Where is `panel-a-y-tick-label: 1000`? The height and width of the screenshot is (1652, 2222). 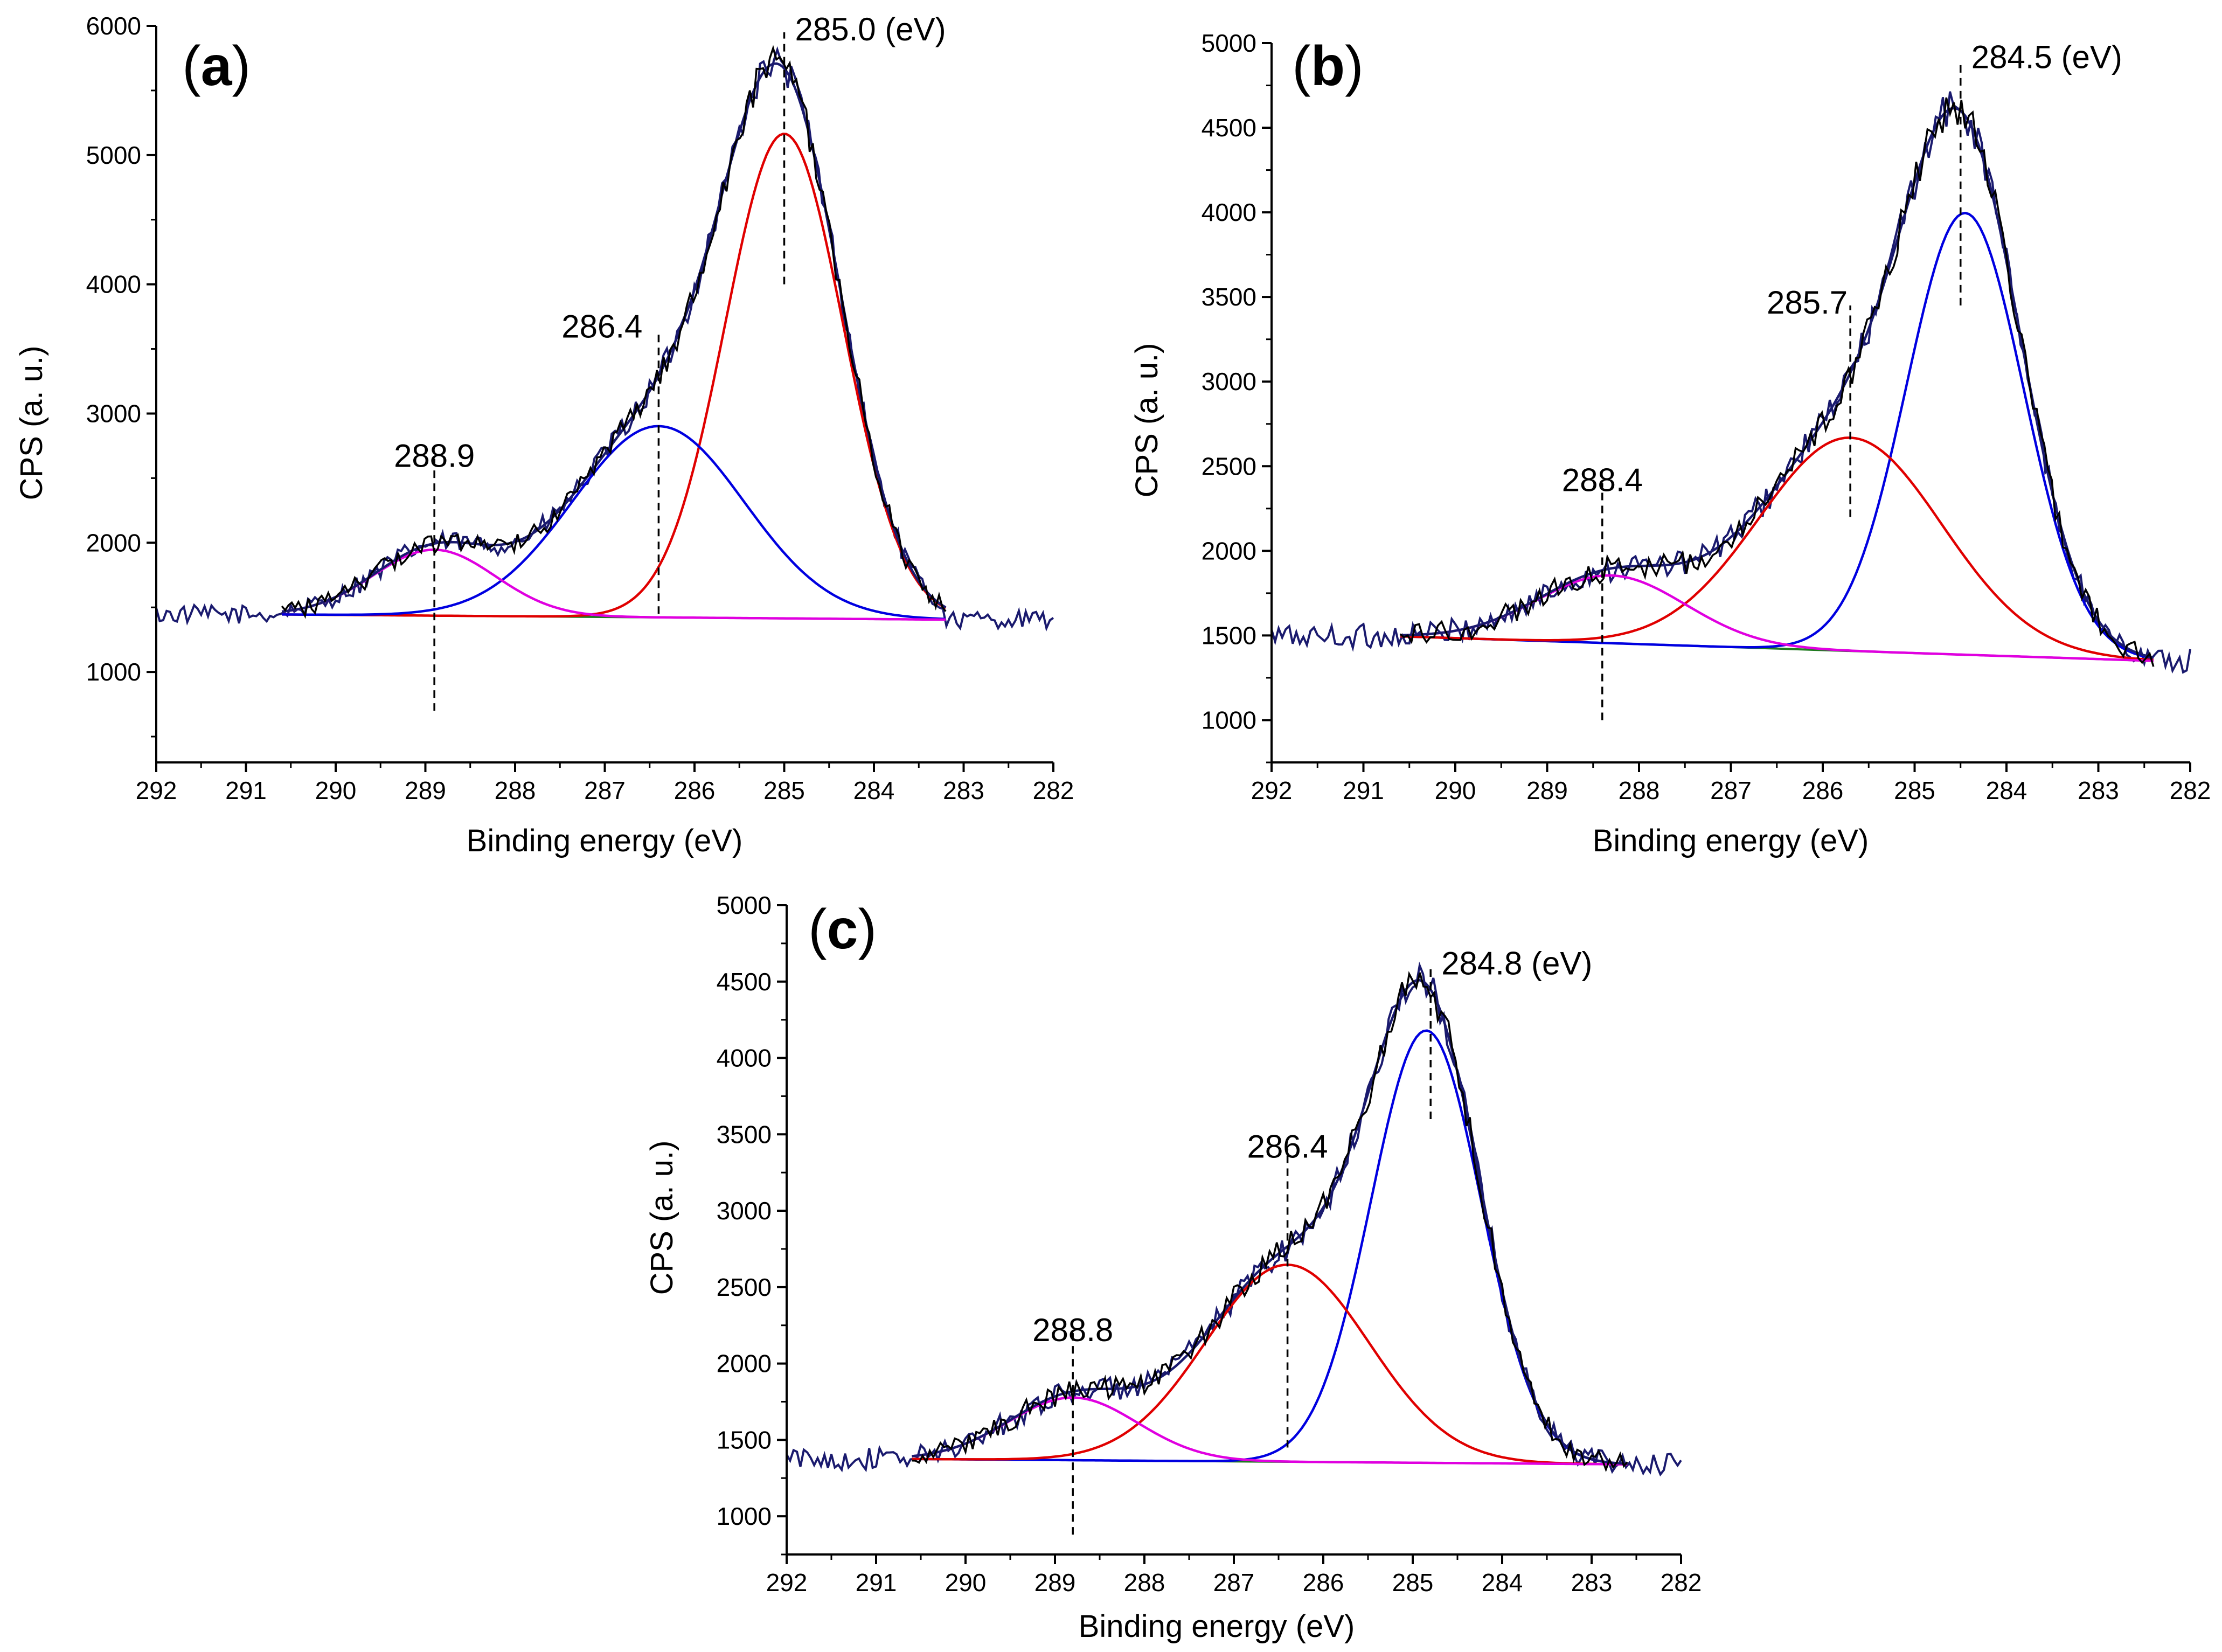
panel-a-y-tick-label: 1000 is located at coordinates (113, 672).